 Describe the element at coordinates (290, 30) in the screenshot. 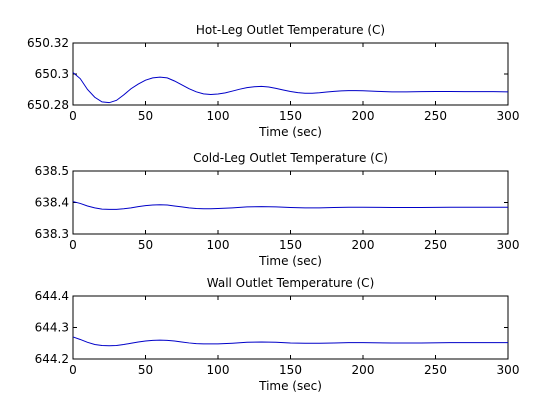

I see `hot-leg-outlet-temperature-c-title: Hot-Leg Outlet Temperature (C)` at that location.